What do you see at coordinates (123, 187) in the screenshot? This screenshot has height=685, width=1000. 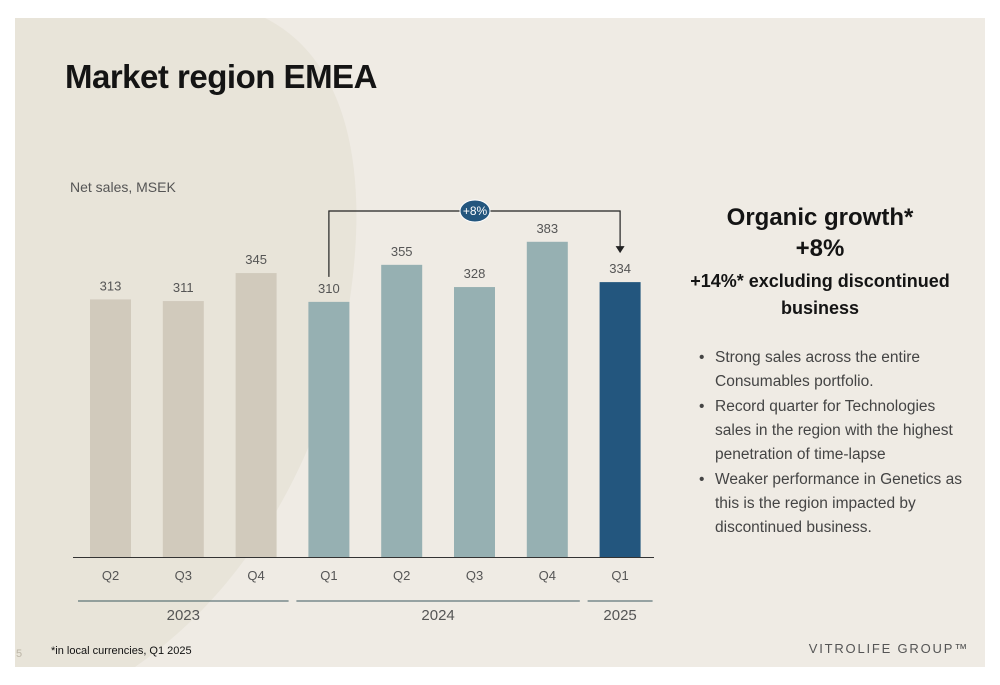 I see `y-axis-label: Net sales, MSEK` at bounding box center [123, 187].